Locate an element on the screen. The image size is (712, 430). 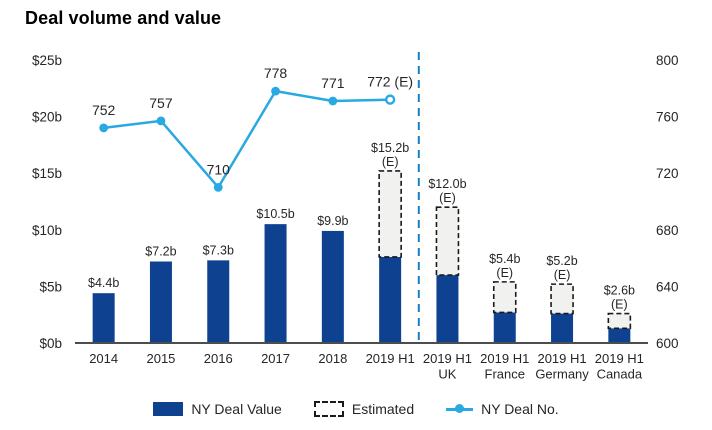
bar-value-label: $12.0b is located at coordinates (447, 184).